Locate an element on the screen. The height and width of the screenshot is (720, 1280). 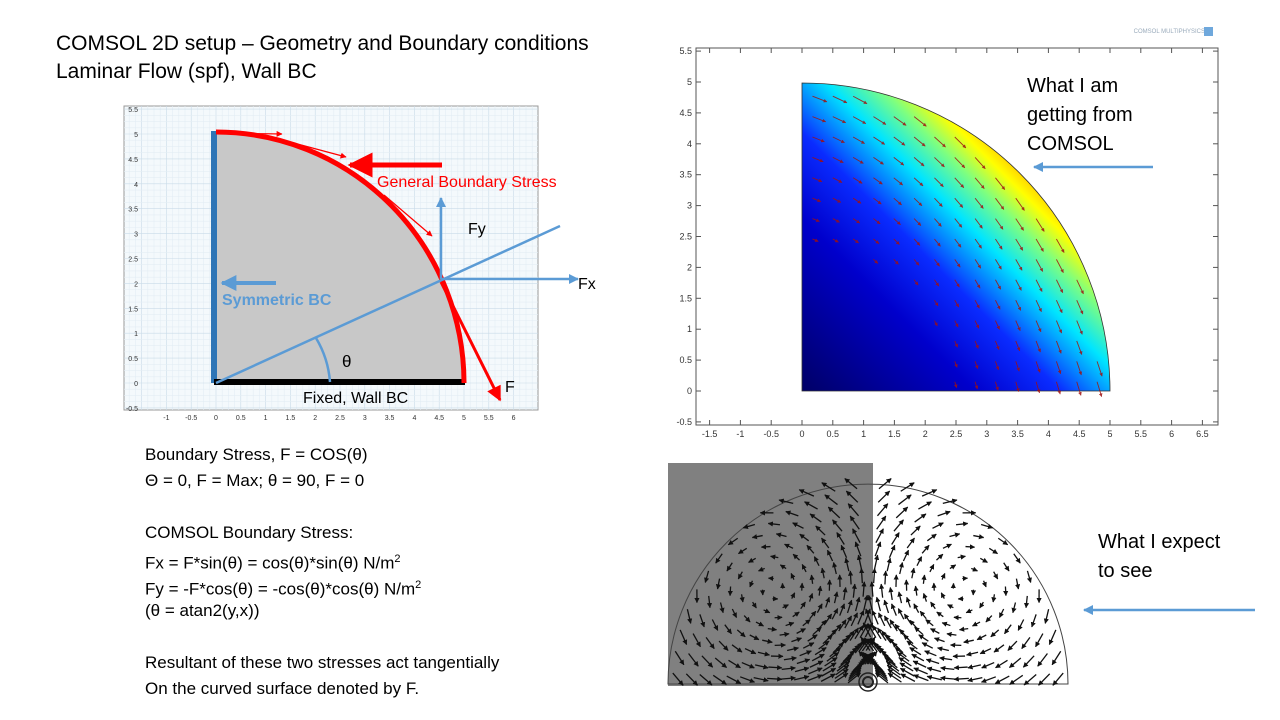
y-tick-label: 2 is located at coordinates (136, 284).